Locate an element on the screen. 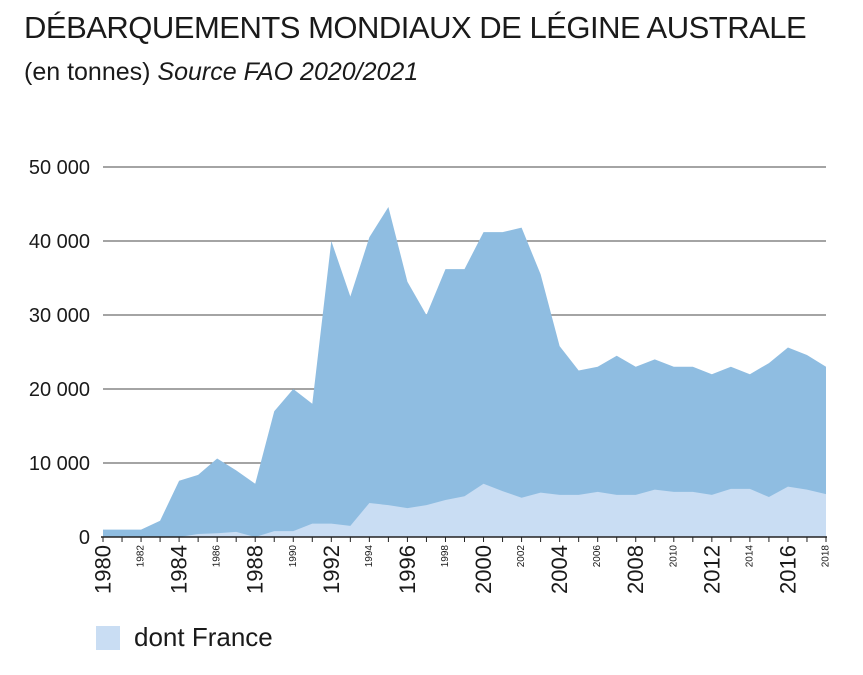  x-tick-label: 2016 is located at coordinates (787, 569).